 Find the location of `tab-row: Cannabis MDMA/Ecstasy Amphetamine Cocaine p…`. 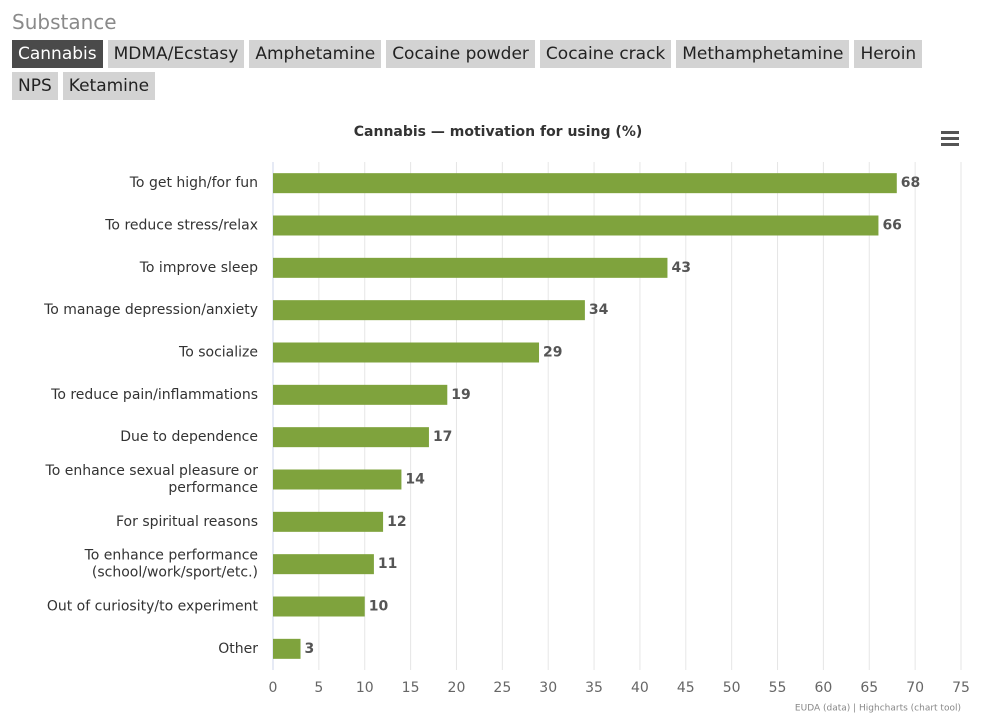

tab-row: Cannabis MDMA/Ecstasy Amphetamine Cocaine p… is located at coordinates (492, 70).